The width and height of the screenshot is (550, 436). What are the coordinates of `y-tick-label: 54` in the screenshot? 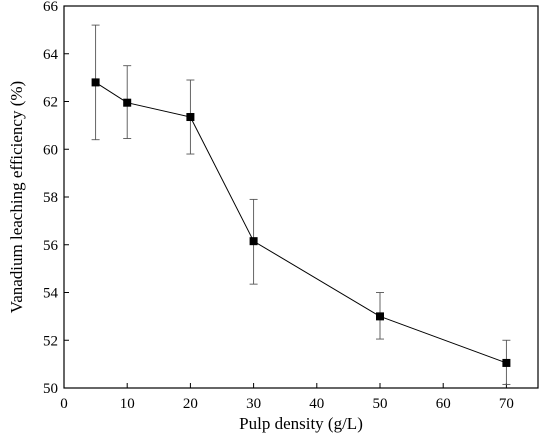 It's located at (51, 294).